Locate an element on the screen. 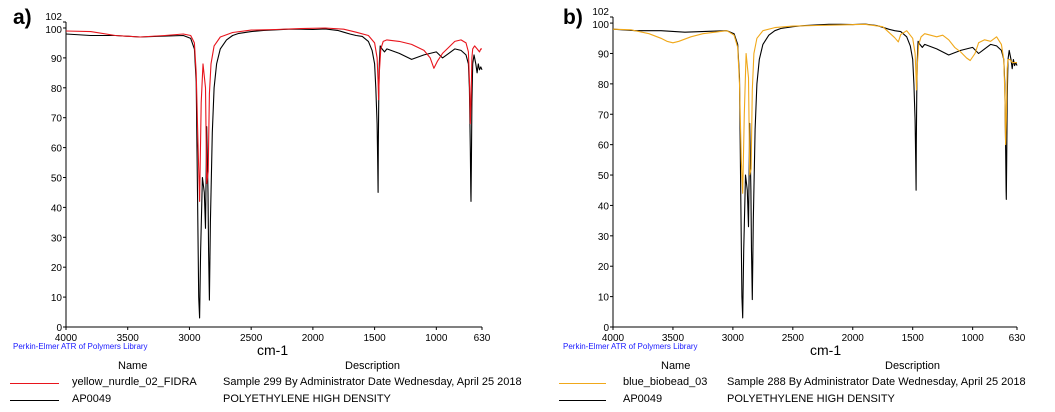 The width and height of the screenshot is (1055, 412). panel-label: a) is located at coordinates (22, 17).